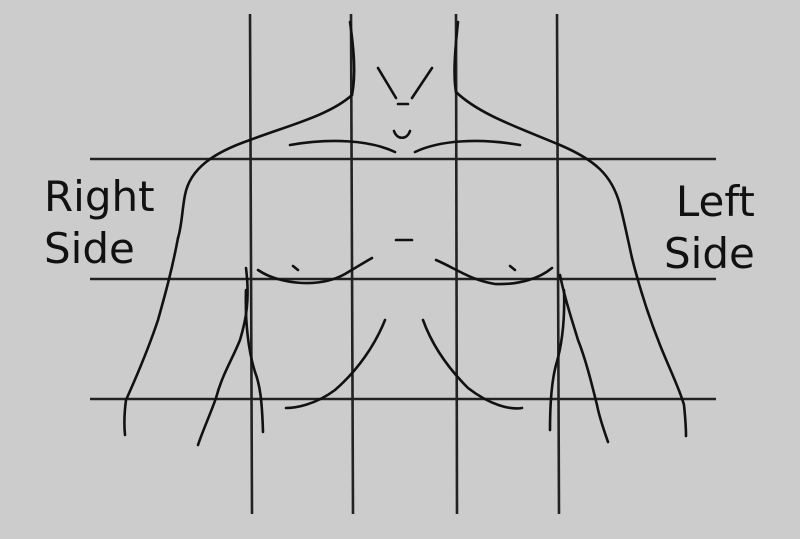 The height and width of the screenshot is (539, 800). I want to click on neck-left-line, so click(456, 57).